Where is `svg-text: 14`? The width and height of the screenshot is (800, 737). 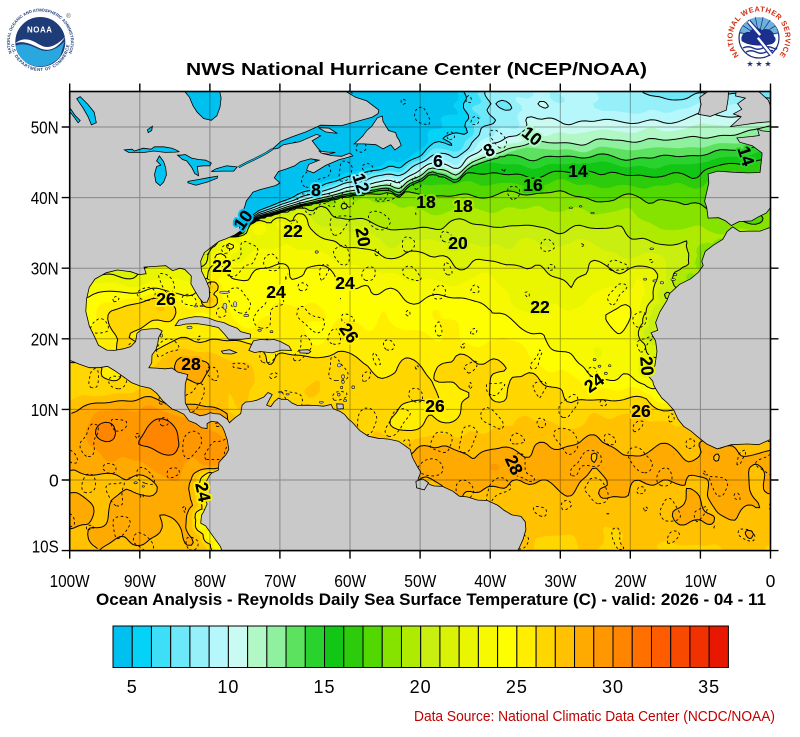
svg-text: 14 is located at coordinates (578, 171).